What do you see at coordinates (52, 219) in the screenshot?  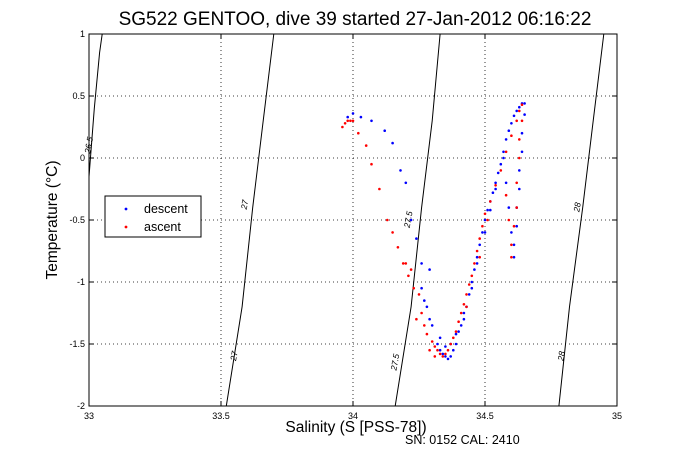 I see `y-axis-label: Temperature (°C)` at bounding box center [52, 219].